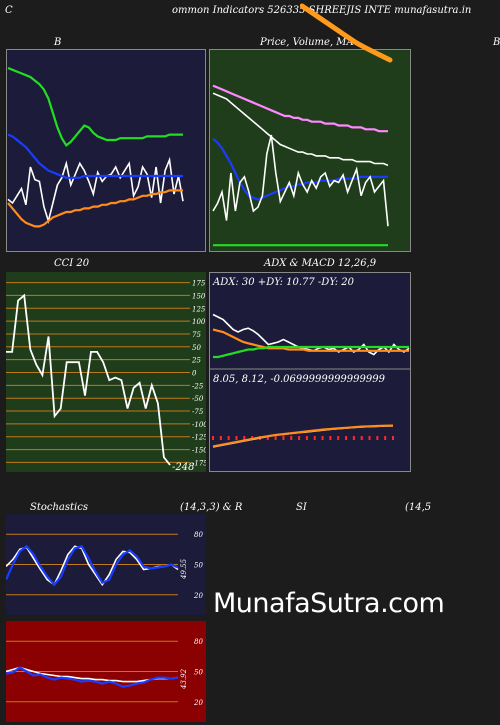 The width and height of the screenshot is (500, 725). Describe the element at coordinates (320, 263) in the screenshot. I see `adx-macd-title: ADX & MACD 12,26,9` at that location.